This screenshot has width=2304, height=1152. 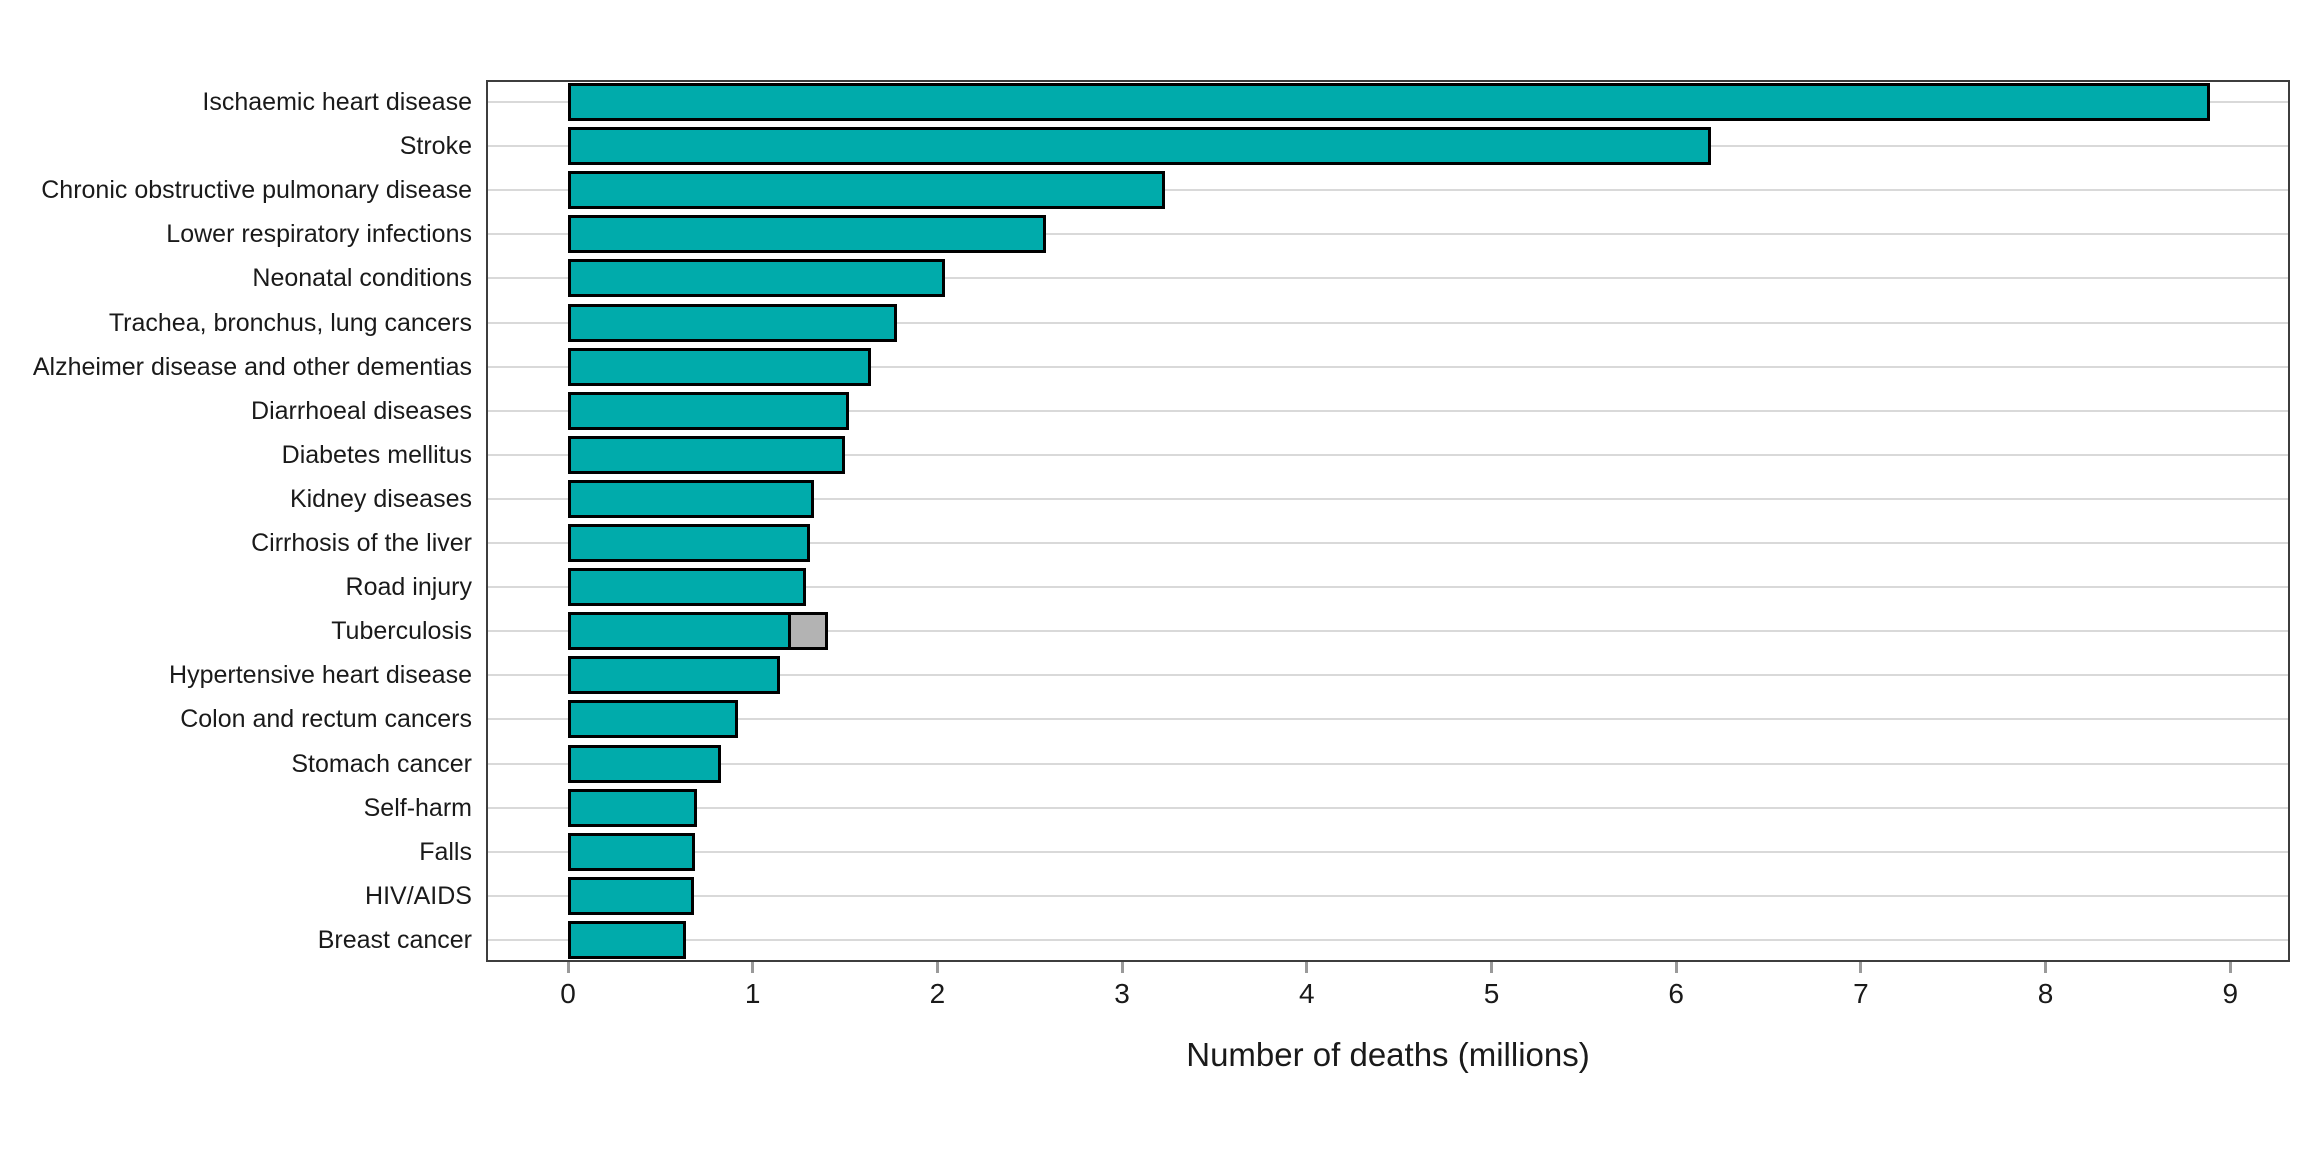 I want to click on x-tick-label: 1, so click(x=752, y=993).